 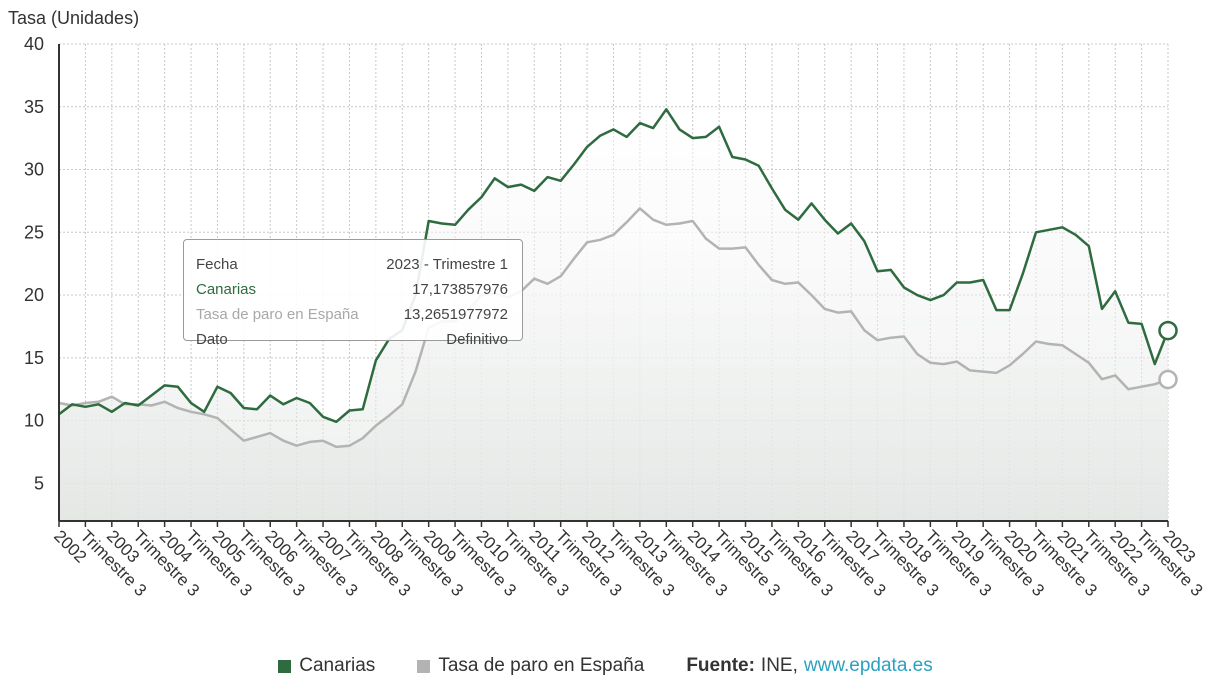 I want to click on tooltip-label: Fecha, so click(x=217, y=264).